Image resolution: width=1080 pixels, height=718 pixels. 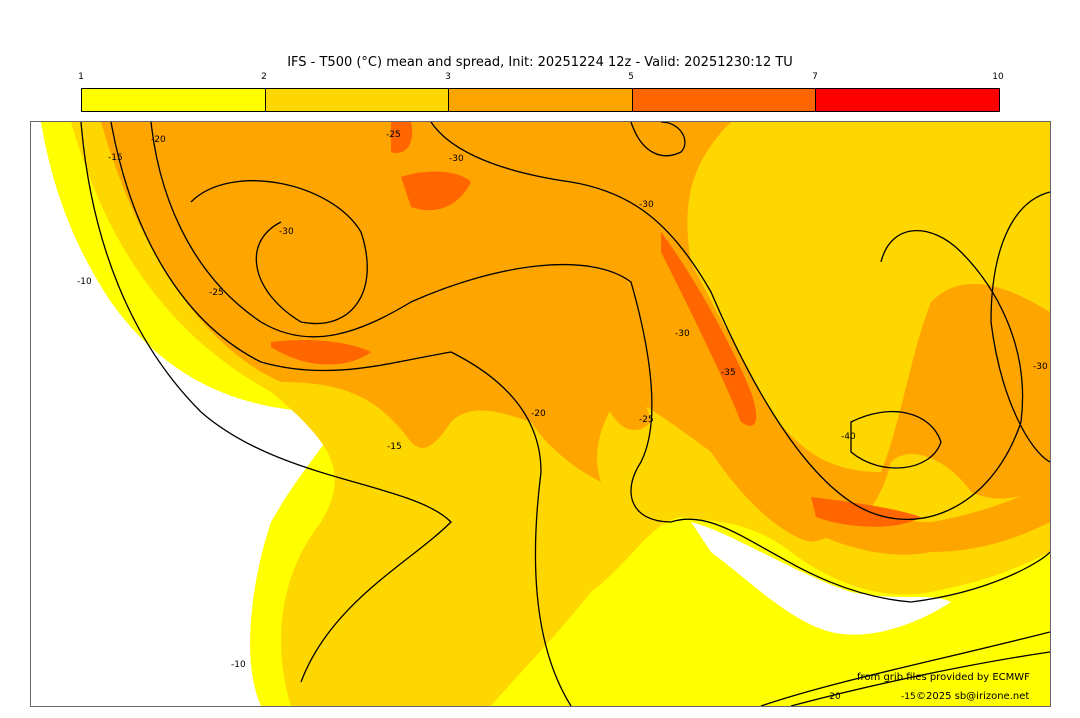 I want to click on spread-none-region, so click(x=821, y=578).